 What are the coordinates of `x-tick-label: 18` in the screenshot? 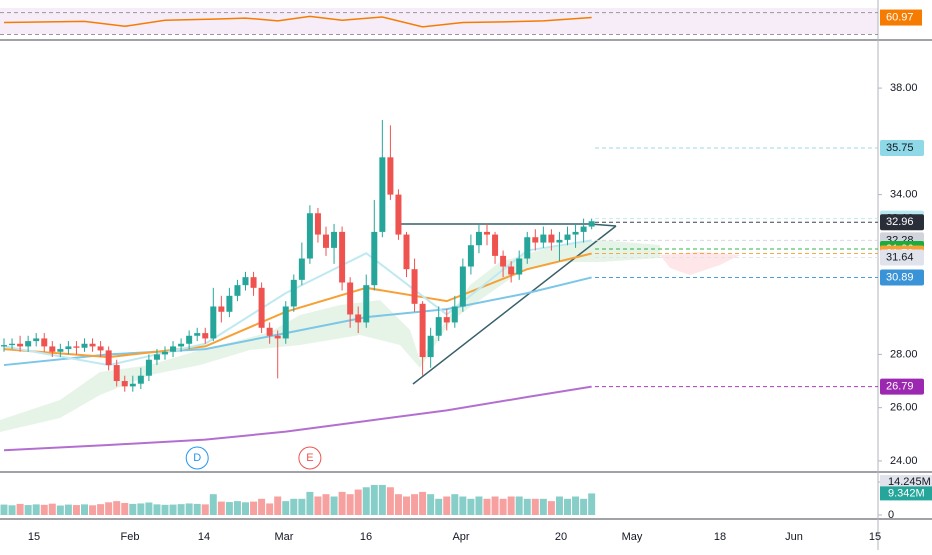 It's located at (720, 537).